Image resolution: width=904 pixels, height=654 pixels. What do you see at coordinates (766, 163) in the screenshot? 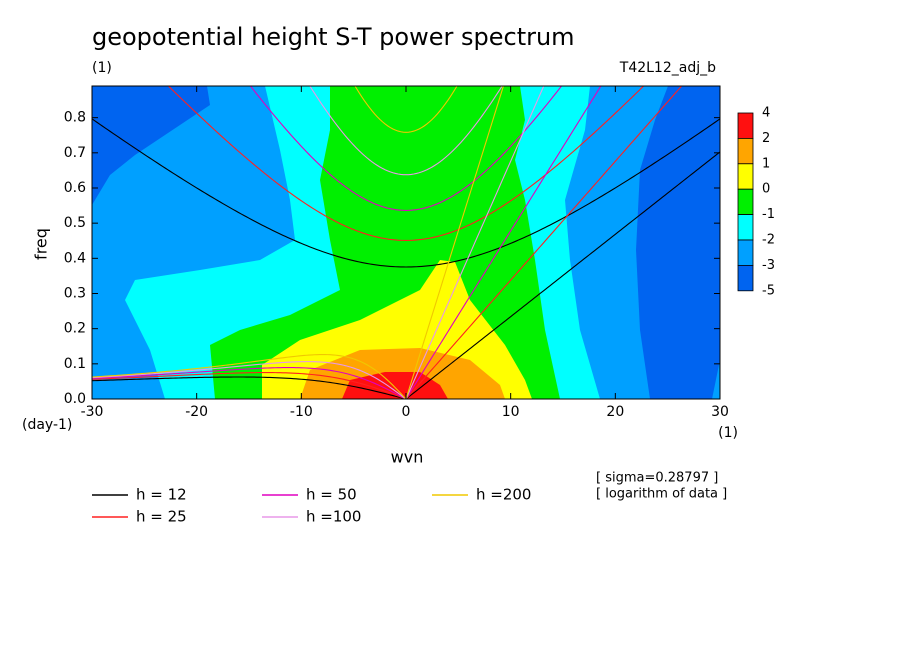
I see `colorbar-label: 1` at bounding box center [766, 163].